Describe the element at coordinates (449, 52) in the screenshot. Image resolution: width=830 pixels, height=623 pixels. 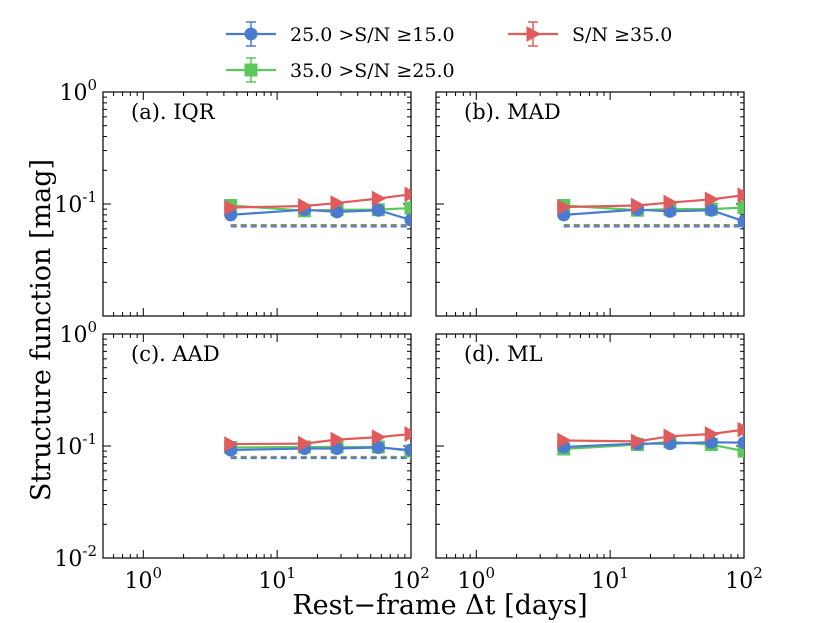
I see `legend: 25.0 >S/N ≥15.0 S/N ≥35.0 35.0 >S/N ≥25.0` at that location.